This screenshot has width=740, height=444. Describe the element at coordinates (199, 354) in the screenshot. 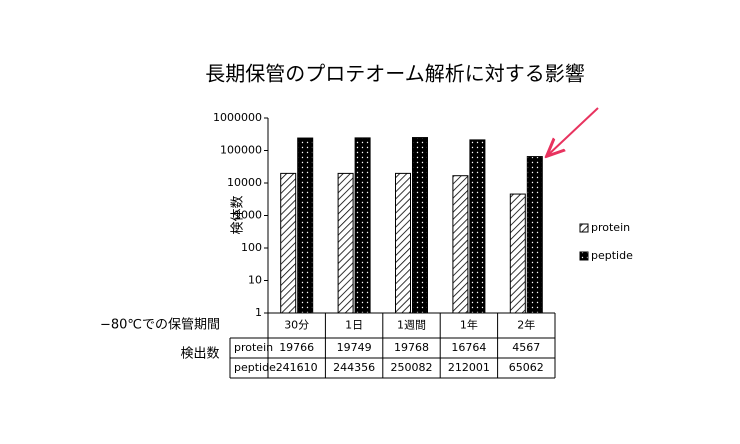

I see `table-side-label: 検出数` at that location.